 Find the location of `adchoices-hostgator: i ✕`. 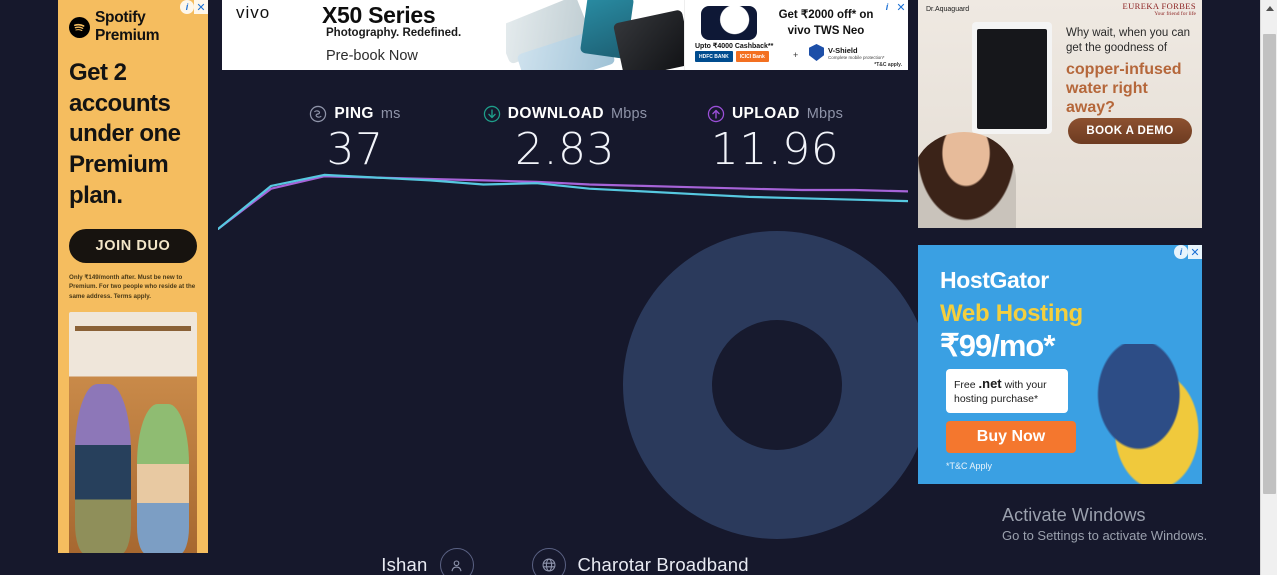

adchoices-hostgator: i ✕ is located at coordinates (1188, 252).